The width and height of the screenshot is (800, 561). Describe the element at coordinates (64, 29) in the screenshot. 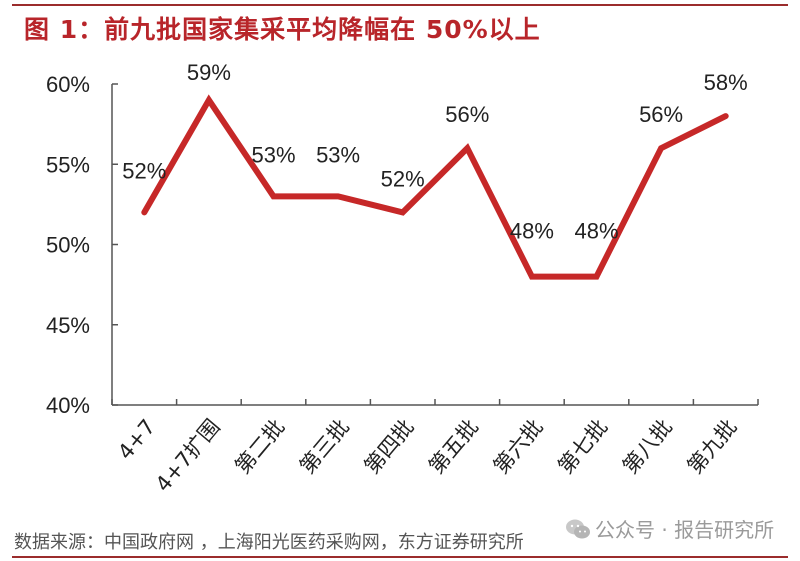

I see `figure-number: 图 1：` at that location.